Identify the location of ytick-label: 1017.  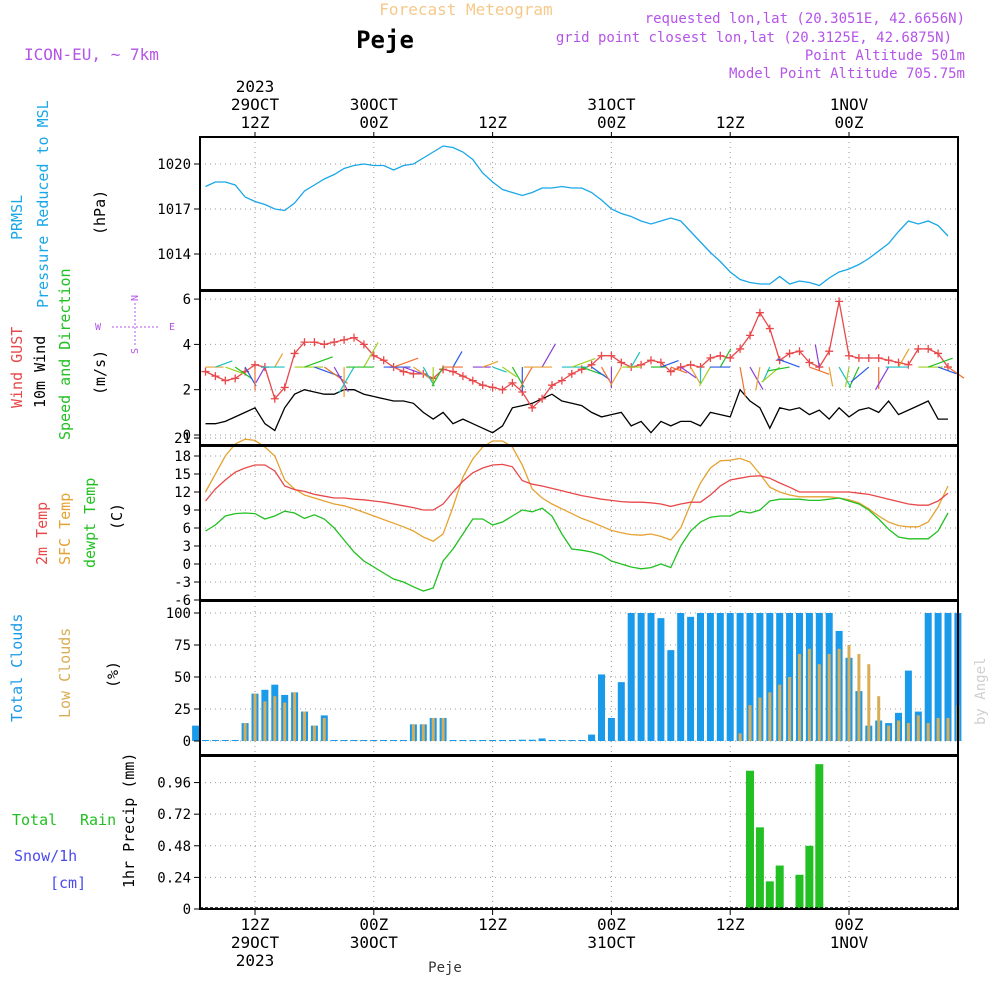
(174, 210).